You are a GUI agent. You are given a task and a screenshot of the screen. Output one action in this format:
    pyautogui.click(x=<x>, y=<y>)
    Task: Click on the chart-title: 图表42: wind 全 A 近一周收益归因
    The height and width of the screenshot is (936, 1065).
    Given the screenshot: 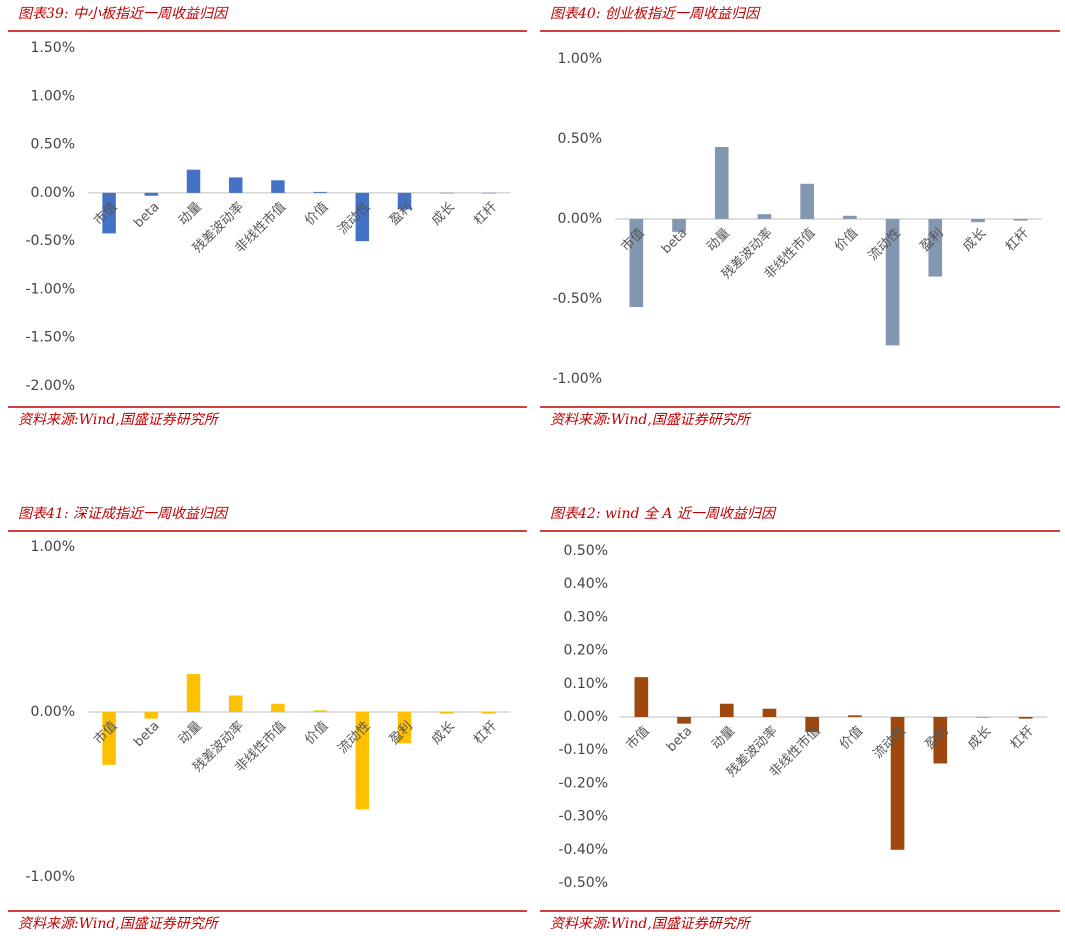 What is the action you would take?
    pyautogui.click(x=663, y=514)
    